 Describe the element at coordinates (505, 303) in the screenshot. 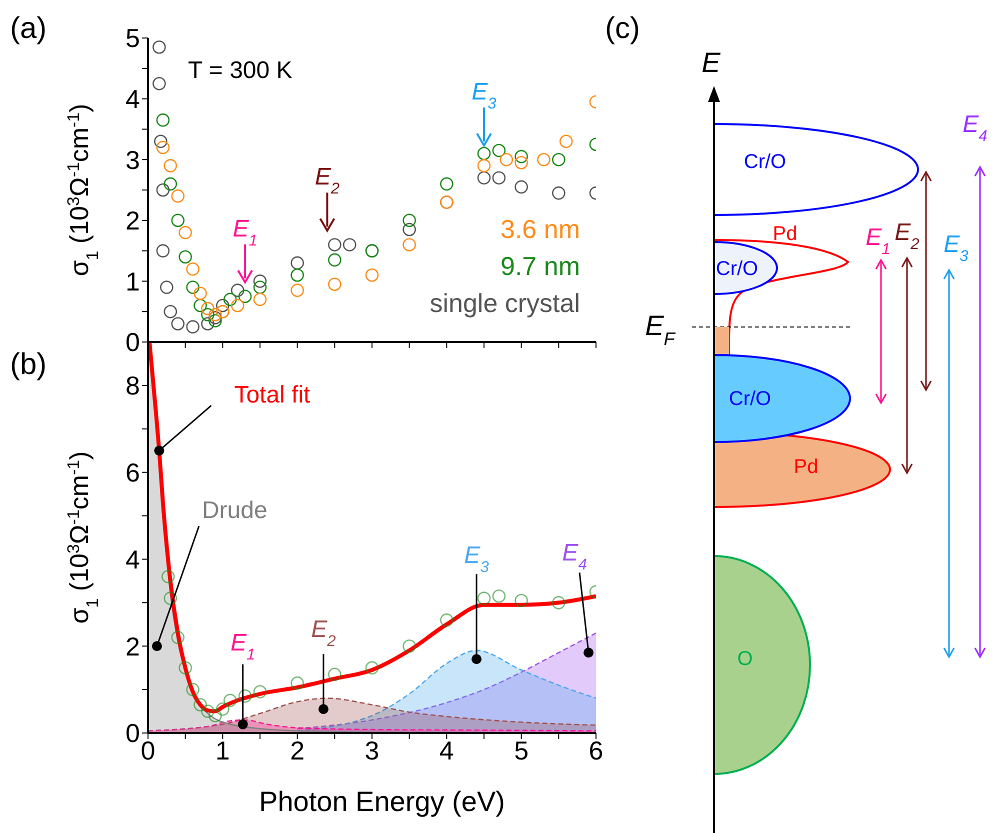

I see `text: single crystal` at that location.